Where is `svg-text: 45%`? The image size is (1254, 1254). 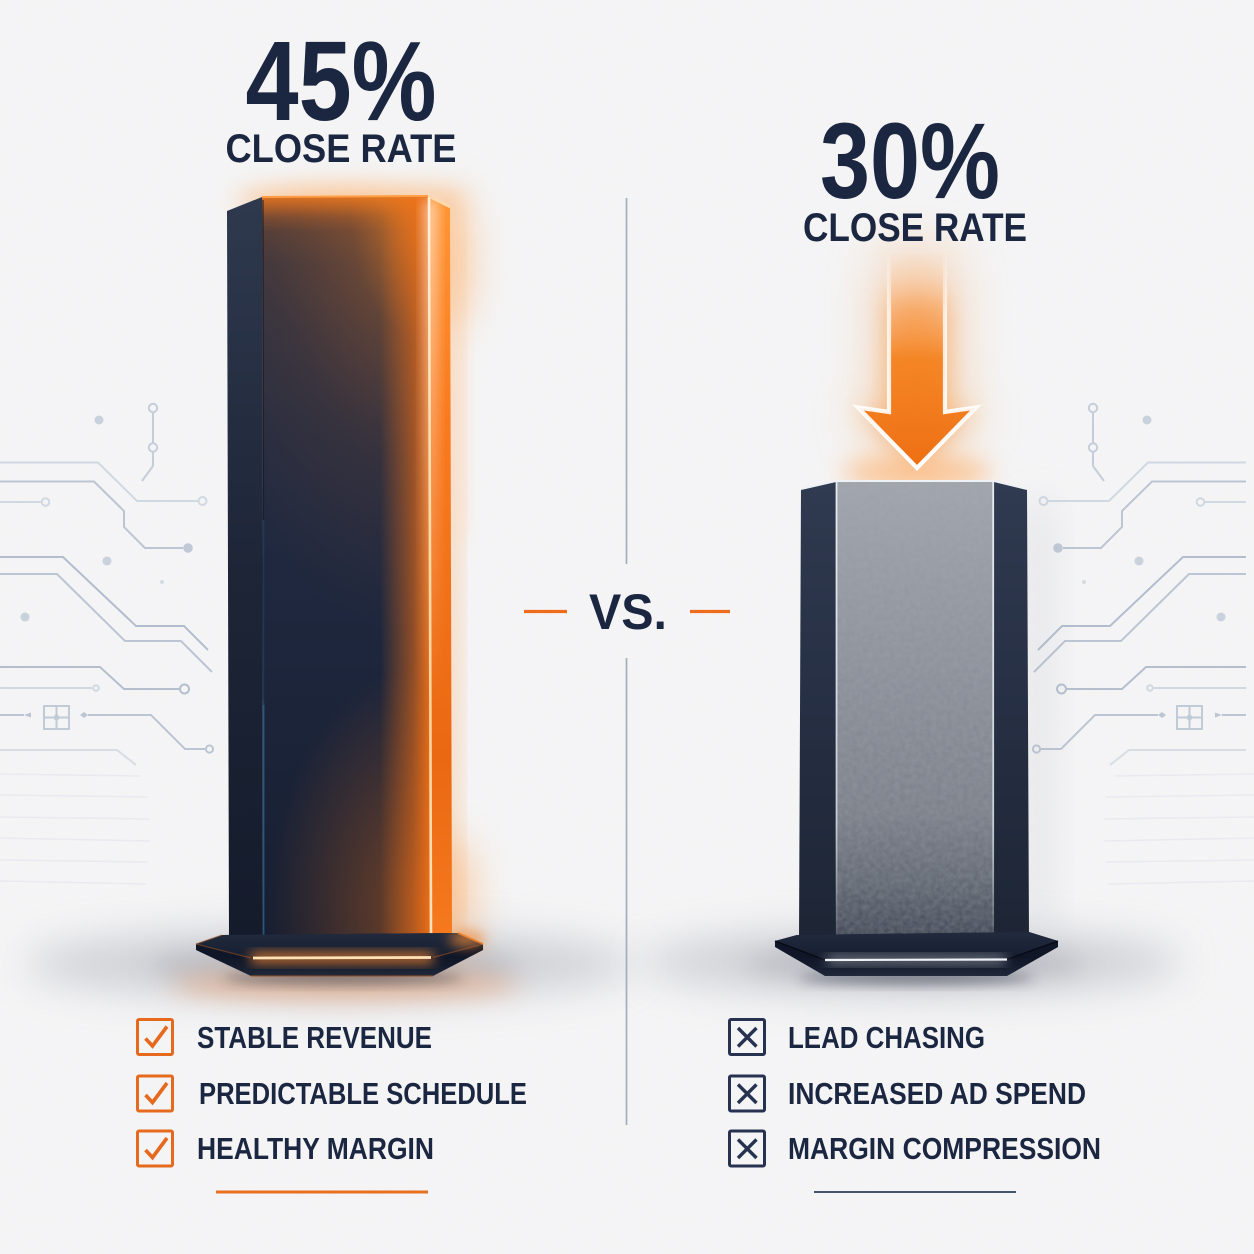
svg-text: 45% is located at coordinates (341, 81).